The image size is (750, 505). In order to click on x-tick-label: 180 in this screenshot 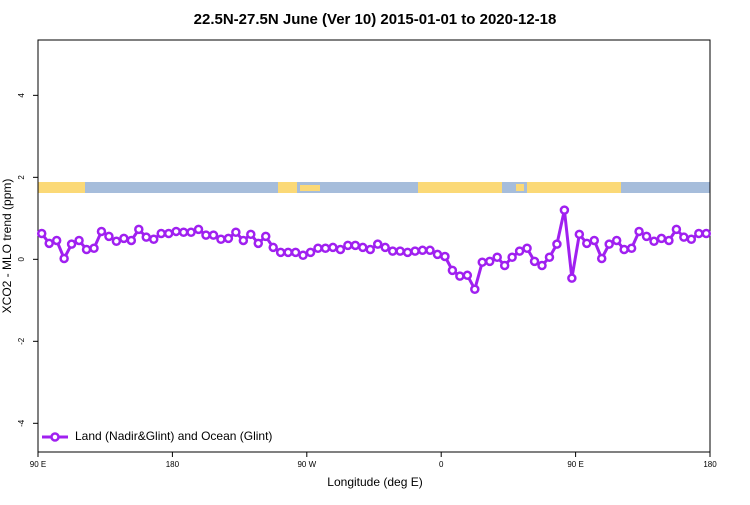, I will do `click(173, 464)`.